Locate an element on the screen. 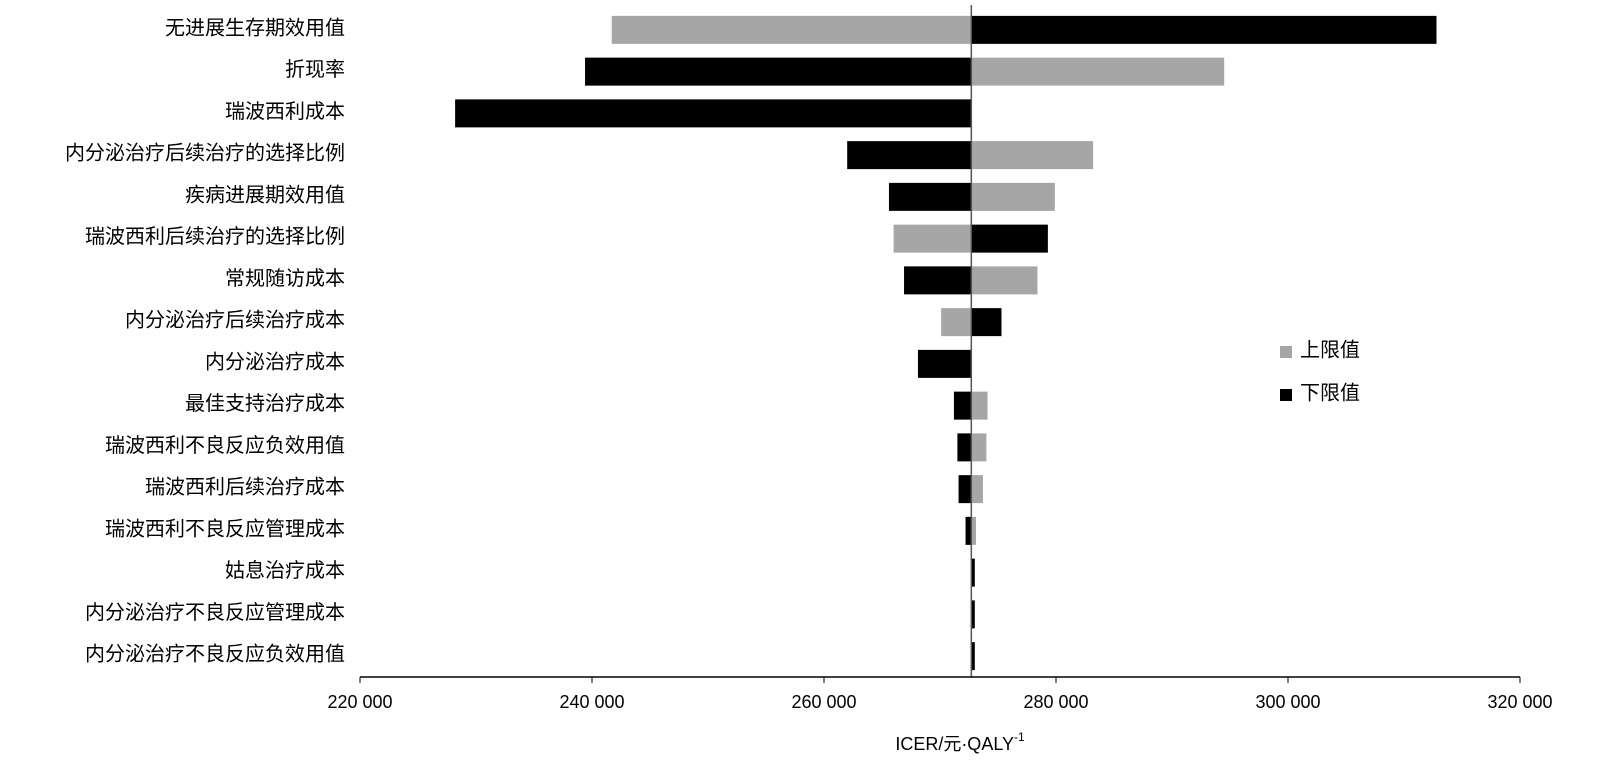 This screenshot has height=775, width=1600. category-label: 疾病进展期效用值 is located at coordinates (265, 194).